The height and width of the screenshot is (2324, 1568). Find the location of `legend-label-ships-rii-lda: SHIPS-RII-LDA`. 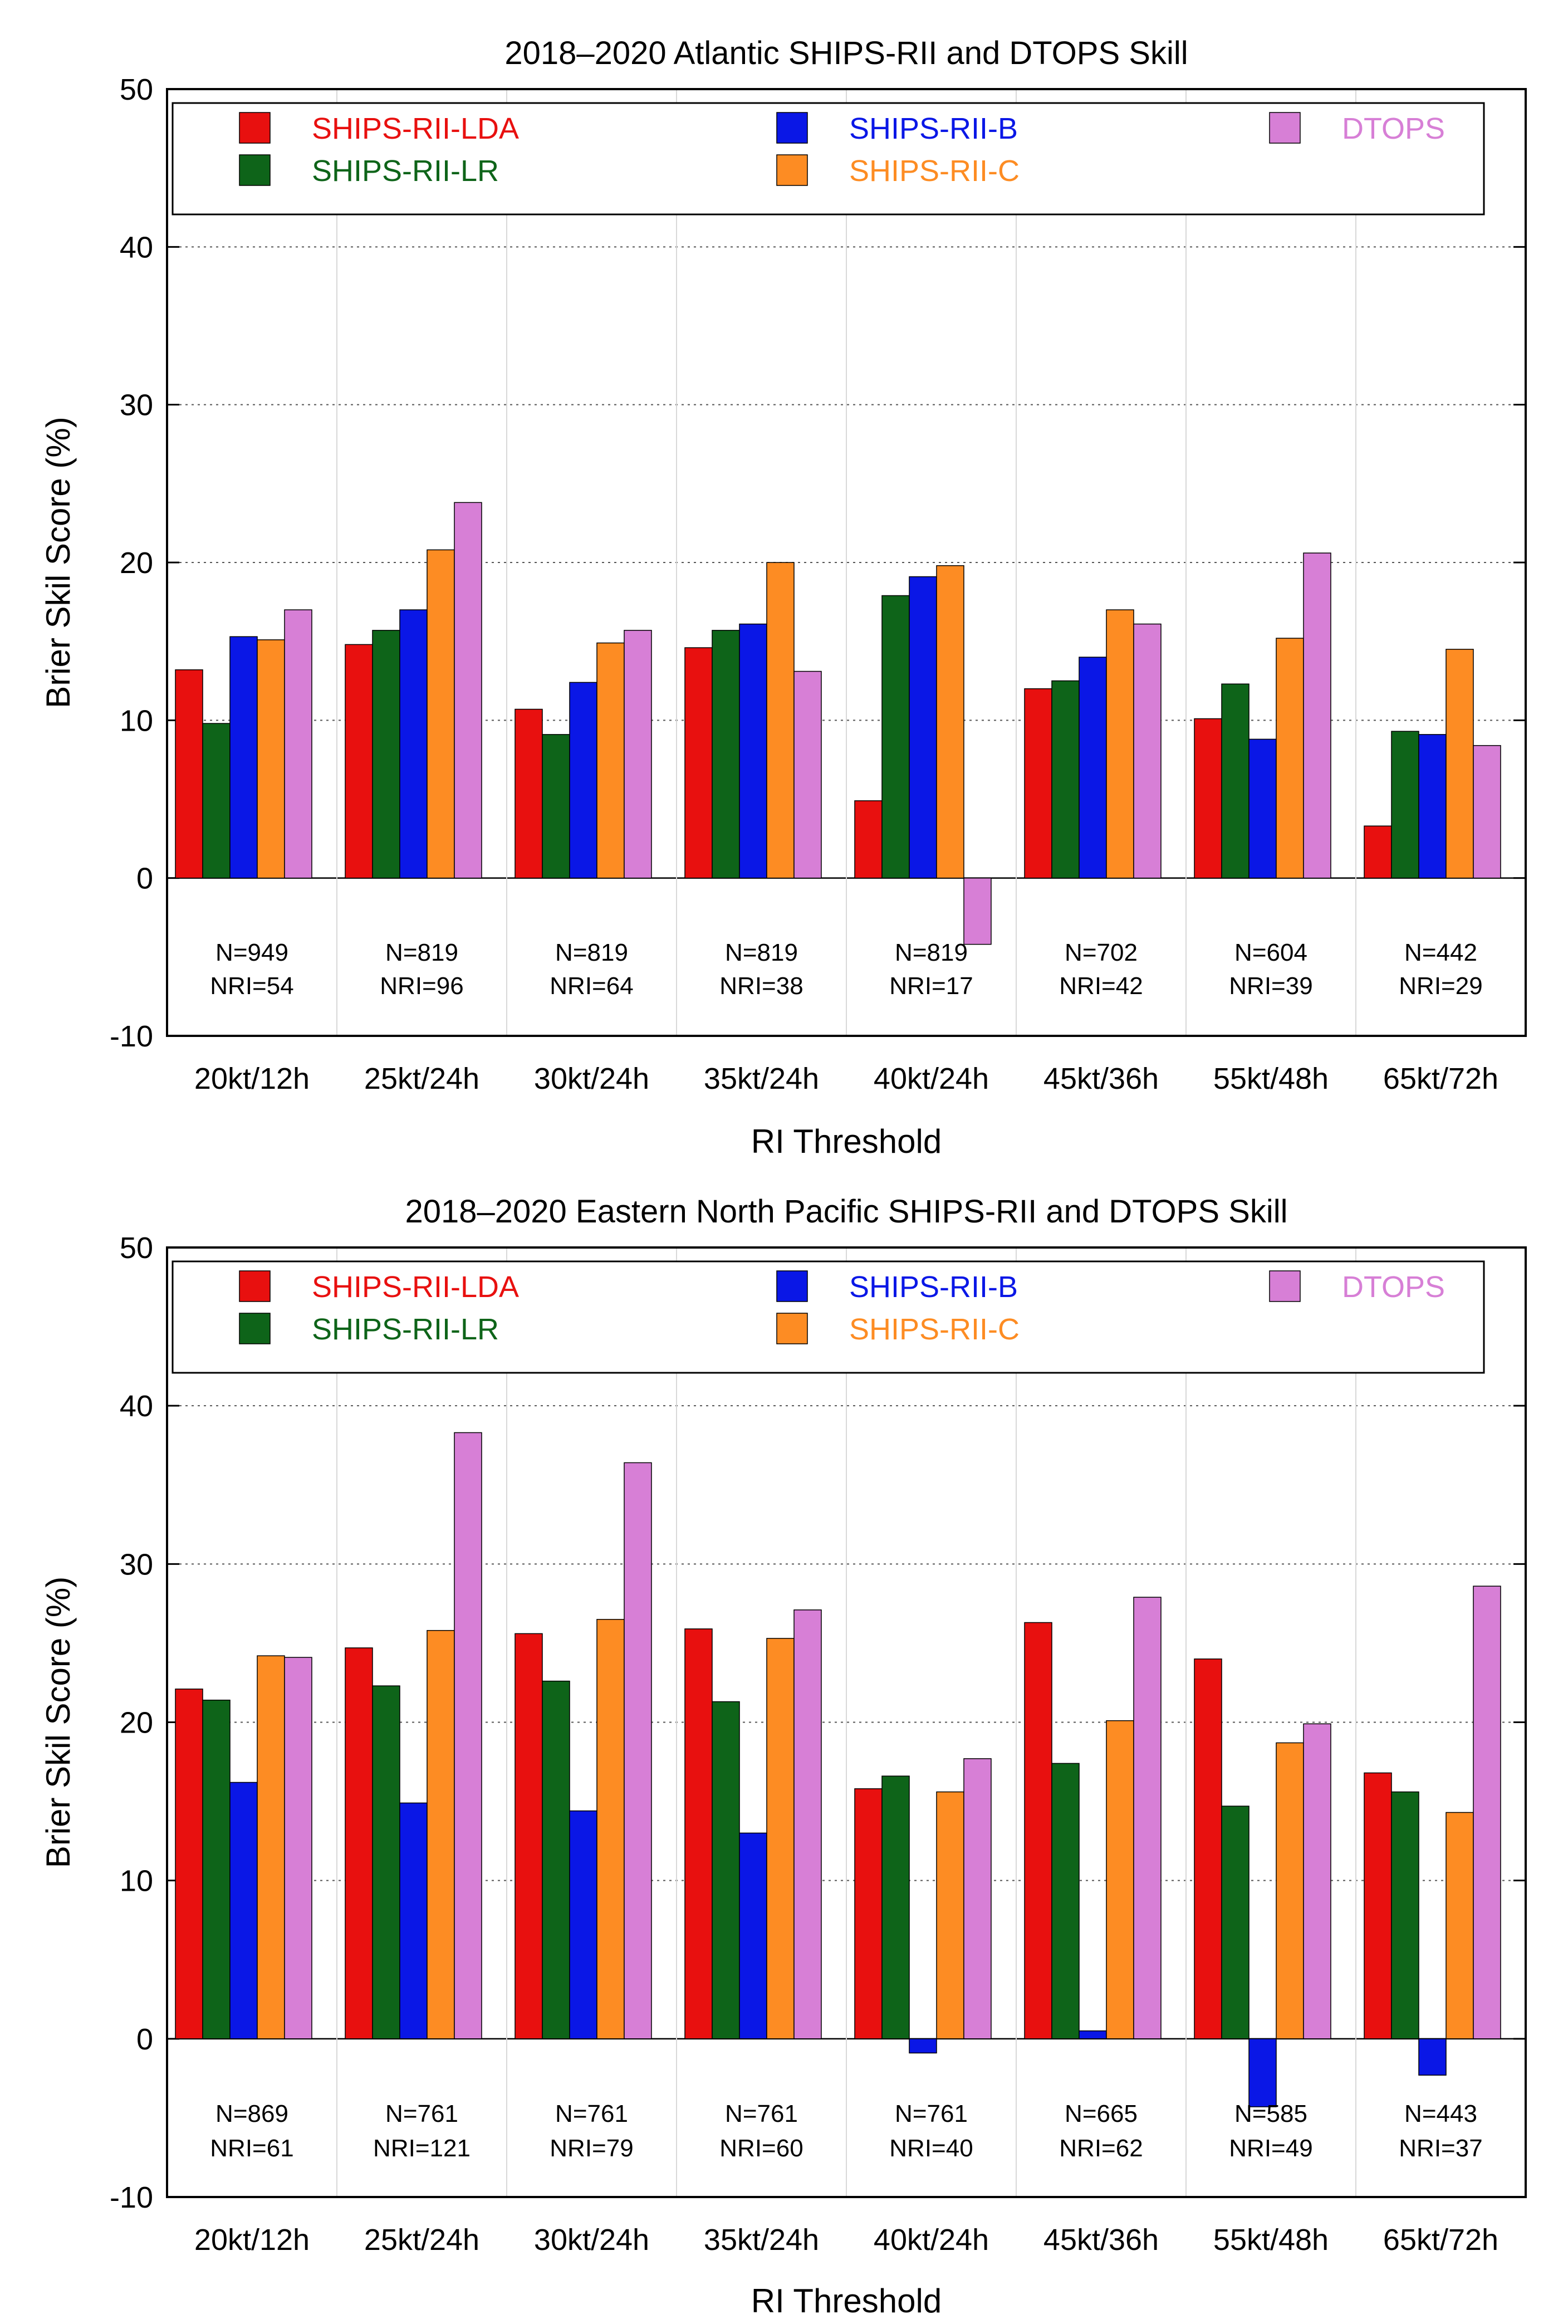

legend-label-ships-rii-lda: SHIPS-RII-LDA is located at coordinates (415, 1287).